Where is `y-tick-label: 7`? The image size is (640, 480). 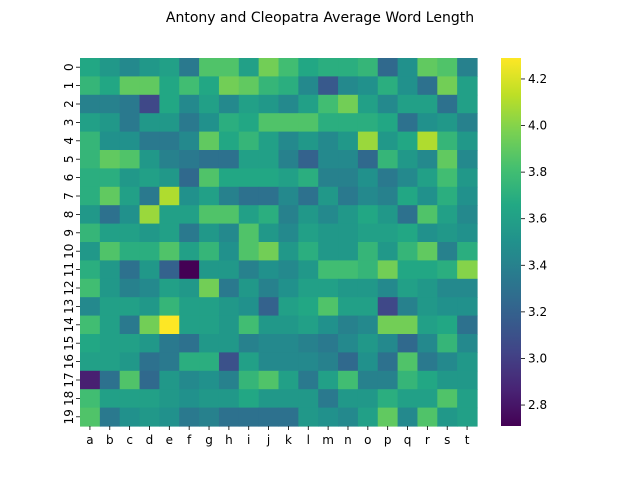 y-tick-label: 7 is located at coordinates (69, 196).